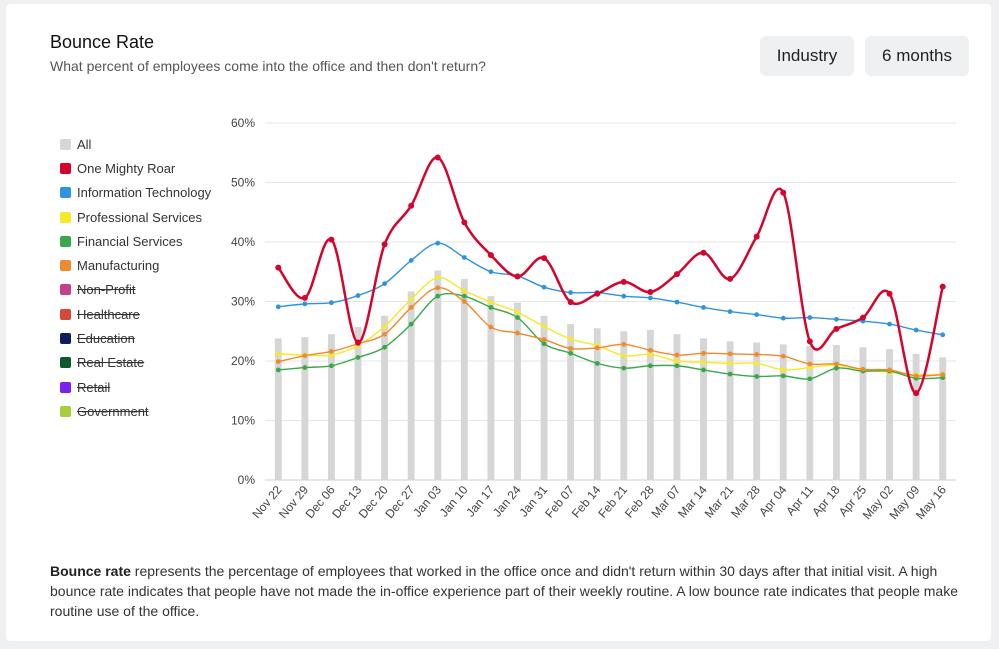  What do you see at coordinates (427, 501) in the screenshot?
I see `x-tick-label: Jan 03` at bounding box center [427, 501].